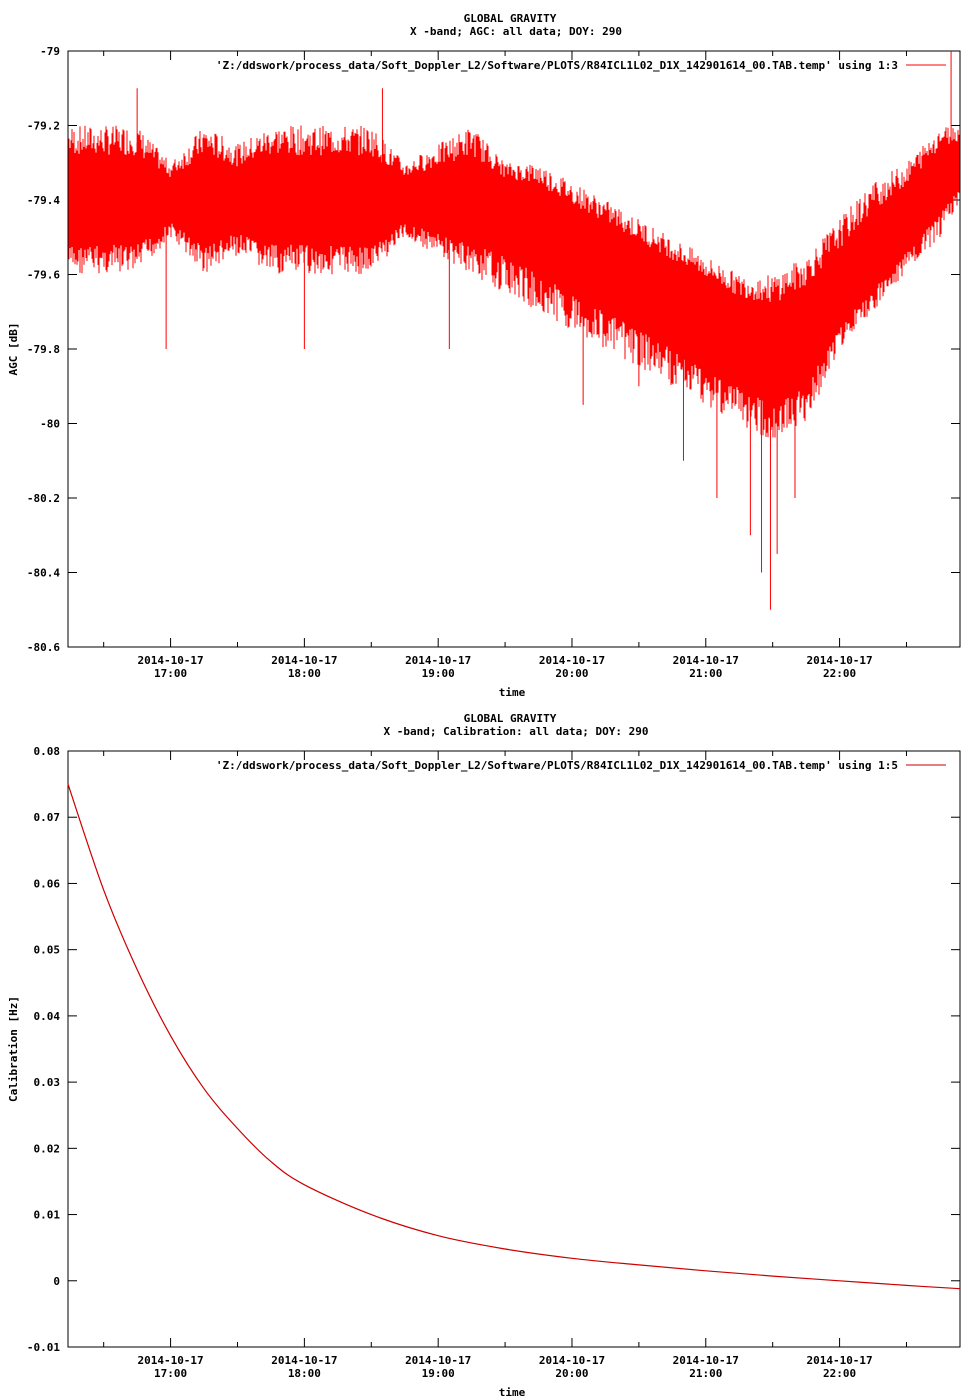 The height and width of the screenshot is (1400, 980). I want to click on y-tick-label: -0.01, so click(43, 1347).